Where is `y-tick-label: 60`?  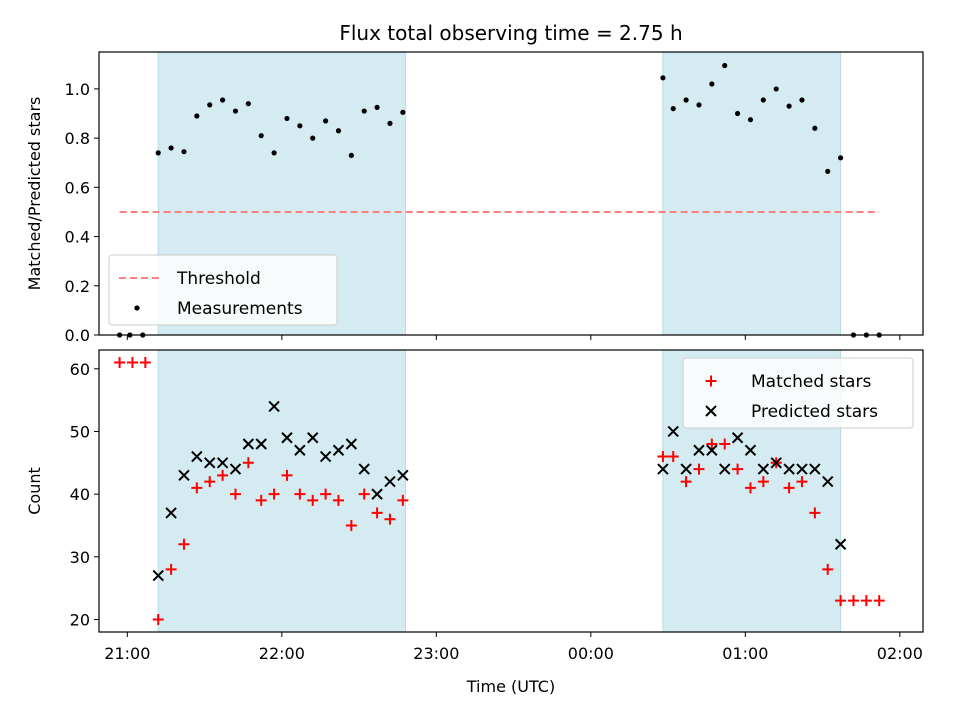
y-tick-label: 60 is located at coordinates (80, 369).